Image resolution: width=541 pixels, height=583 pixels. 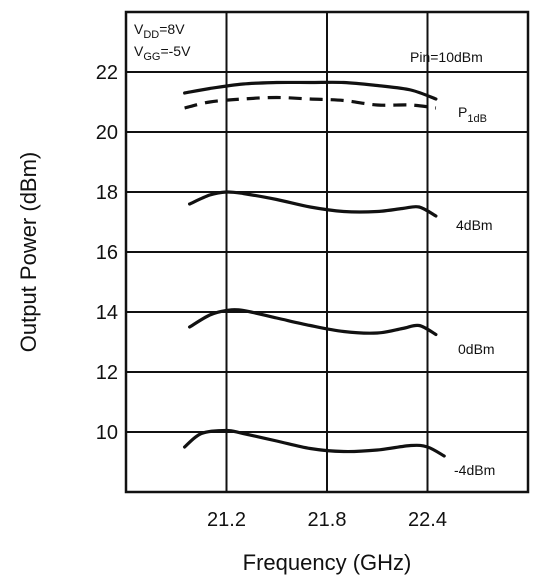 I want to click on y-tick-label: 16, so click(x=107, y=253).